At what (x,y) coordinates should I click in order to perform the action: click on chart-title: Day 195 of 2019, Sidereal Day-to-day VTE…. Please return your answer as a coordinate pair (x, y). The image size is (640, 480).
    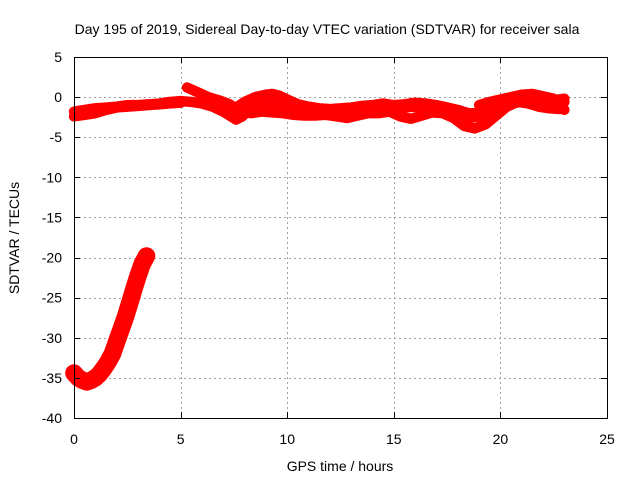
    Looking at the image, I should click on (327, 29).